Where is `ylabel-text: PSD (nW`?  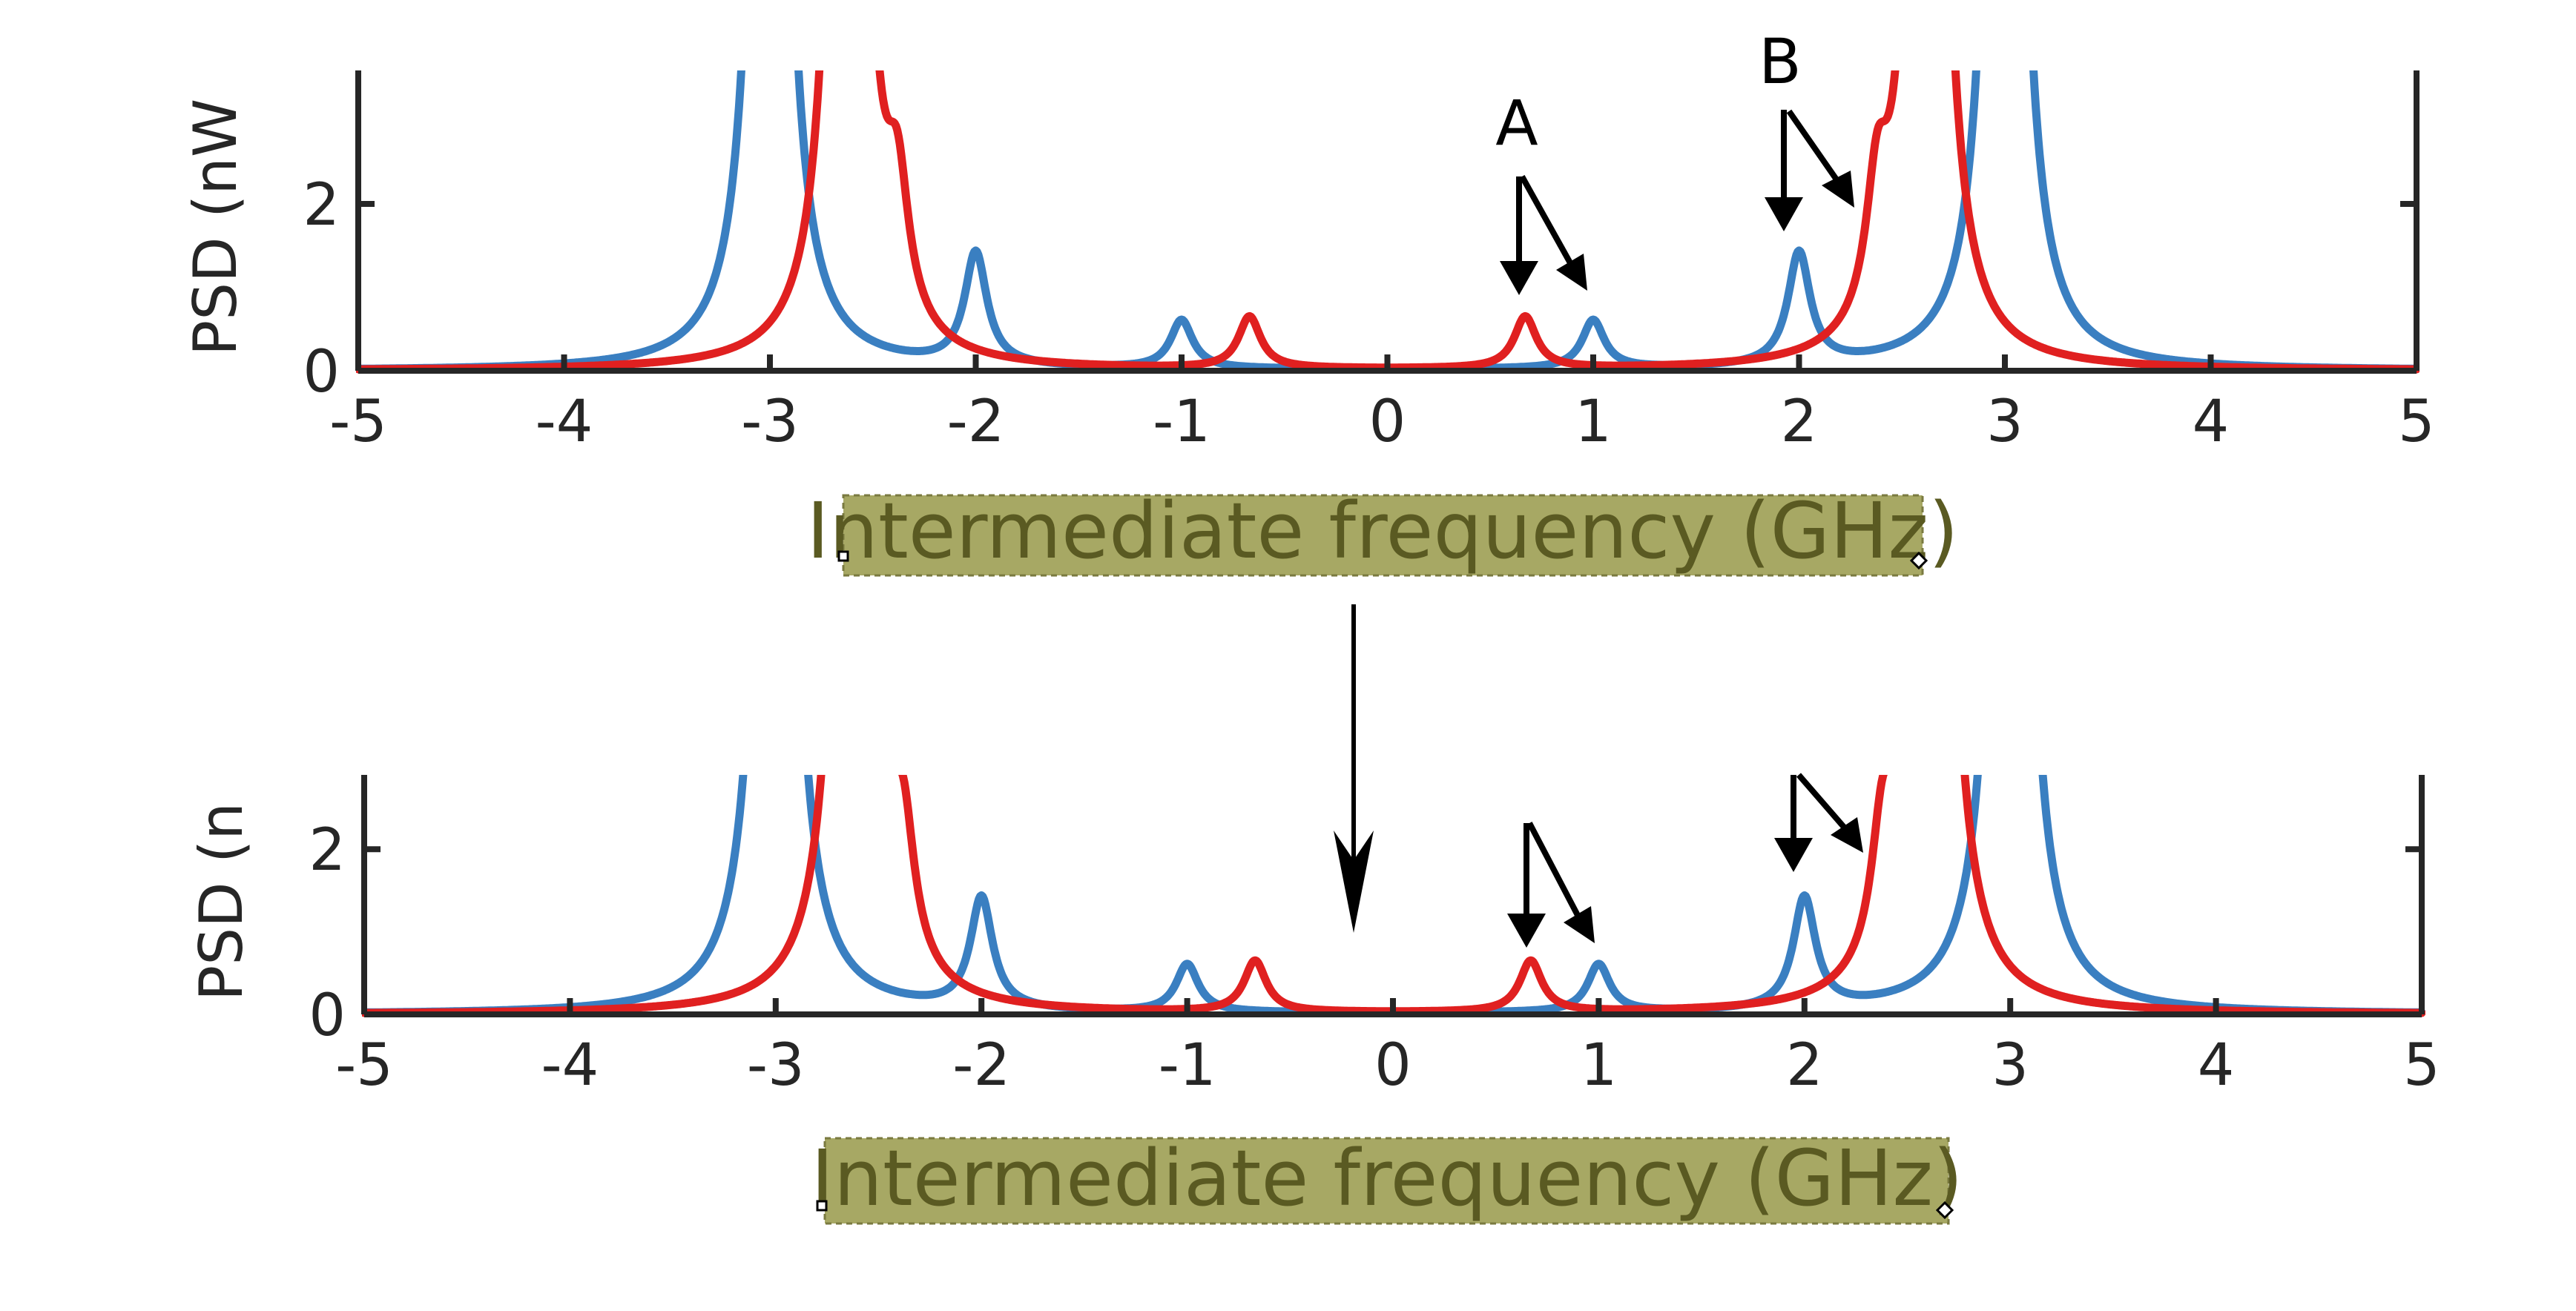
ylabel-text: PSD (nW is located at coordinates (216, 228).